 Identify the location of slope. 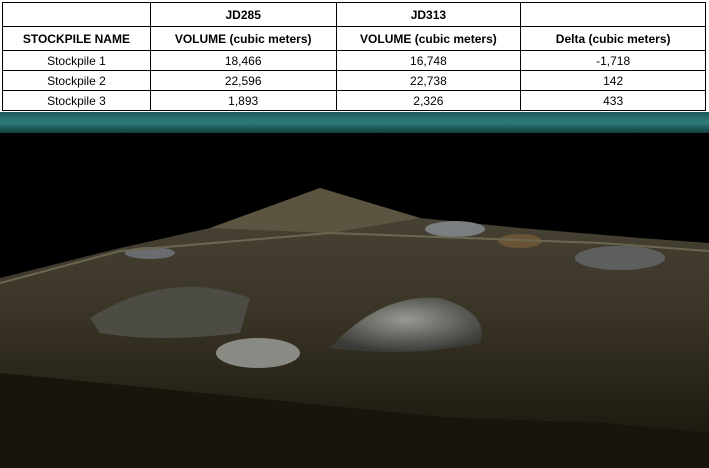
(315, 210).